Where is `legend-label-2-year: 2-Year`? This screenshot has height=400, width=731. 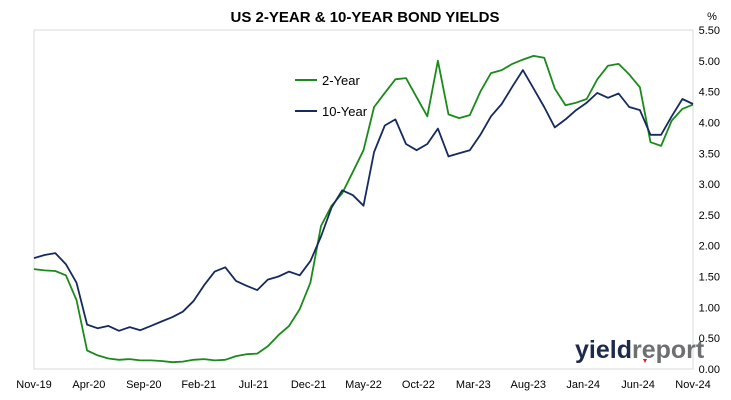 legend-label-2-year: 2-Year is located at coordinates (341, 80).